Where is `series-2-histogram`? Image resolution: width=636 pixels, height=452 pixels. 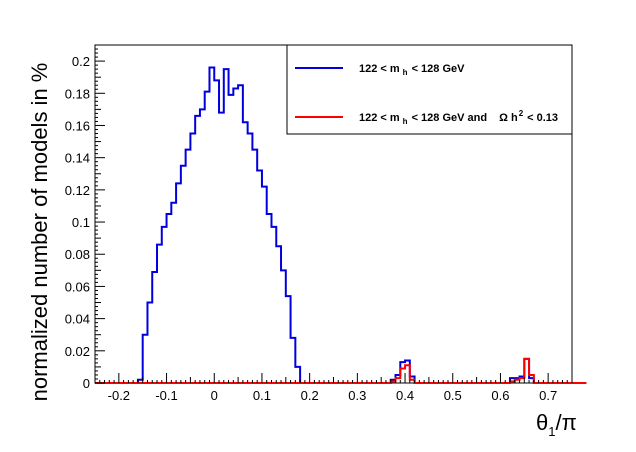
series-2-histogram is located at coordinates (341, 370).